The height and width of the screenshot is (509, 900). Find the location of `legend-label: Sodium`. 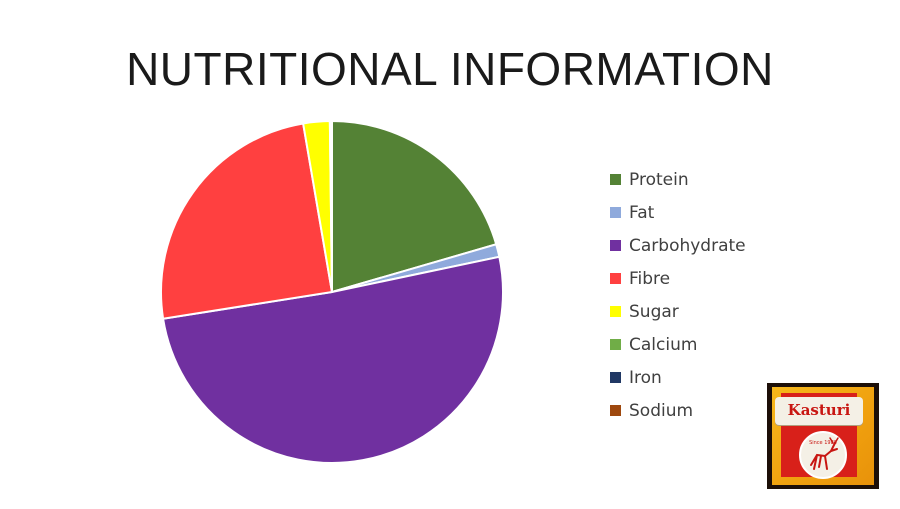

legend-label: Sodium is located at coordinates (661, 411).